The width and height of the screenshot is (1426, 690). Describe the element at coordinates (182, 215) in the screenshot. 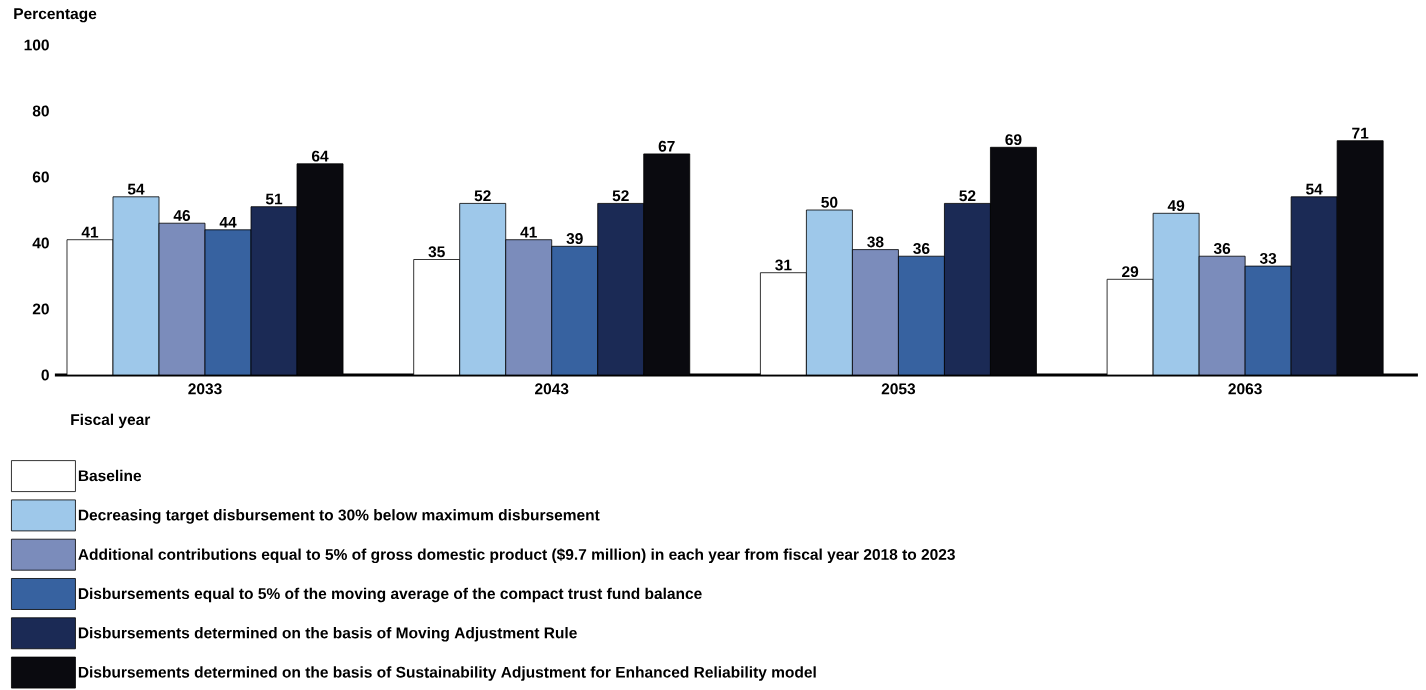

I see `data-label: 46` at that location.